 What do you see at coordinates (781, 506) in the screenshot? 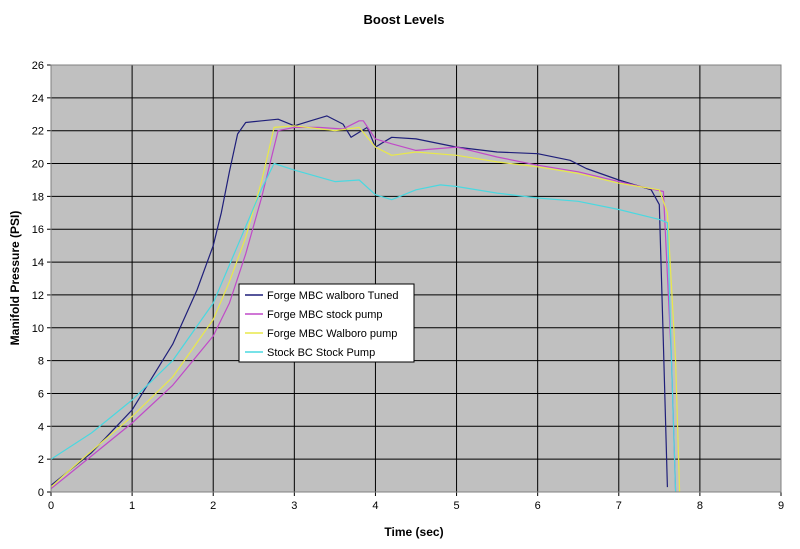
I see `x-tick-label: 9` at bounding box center [781, 506].